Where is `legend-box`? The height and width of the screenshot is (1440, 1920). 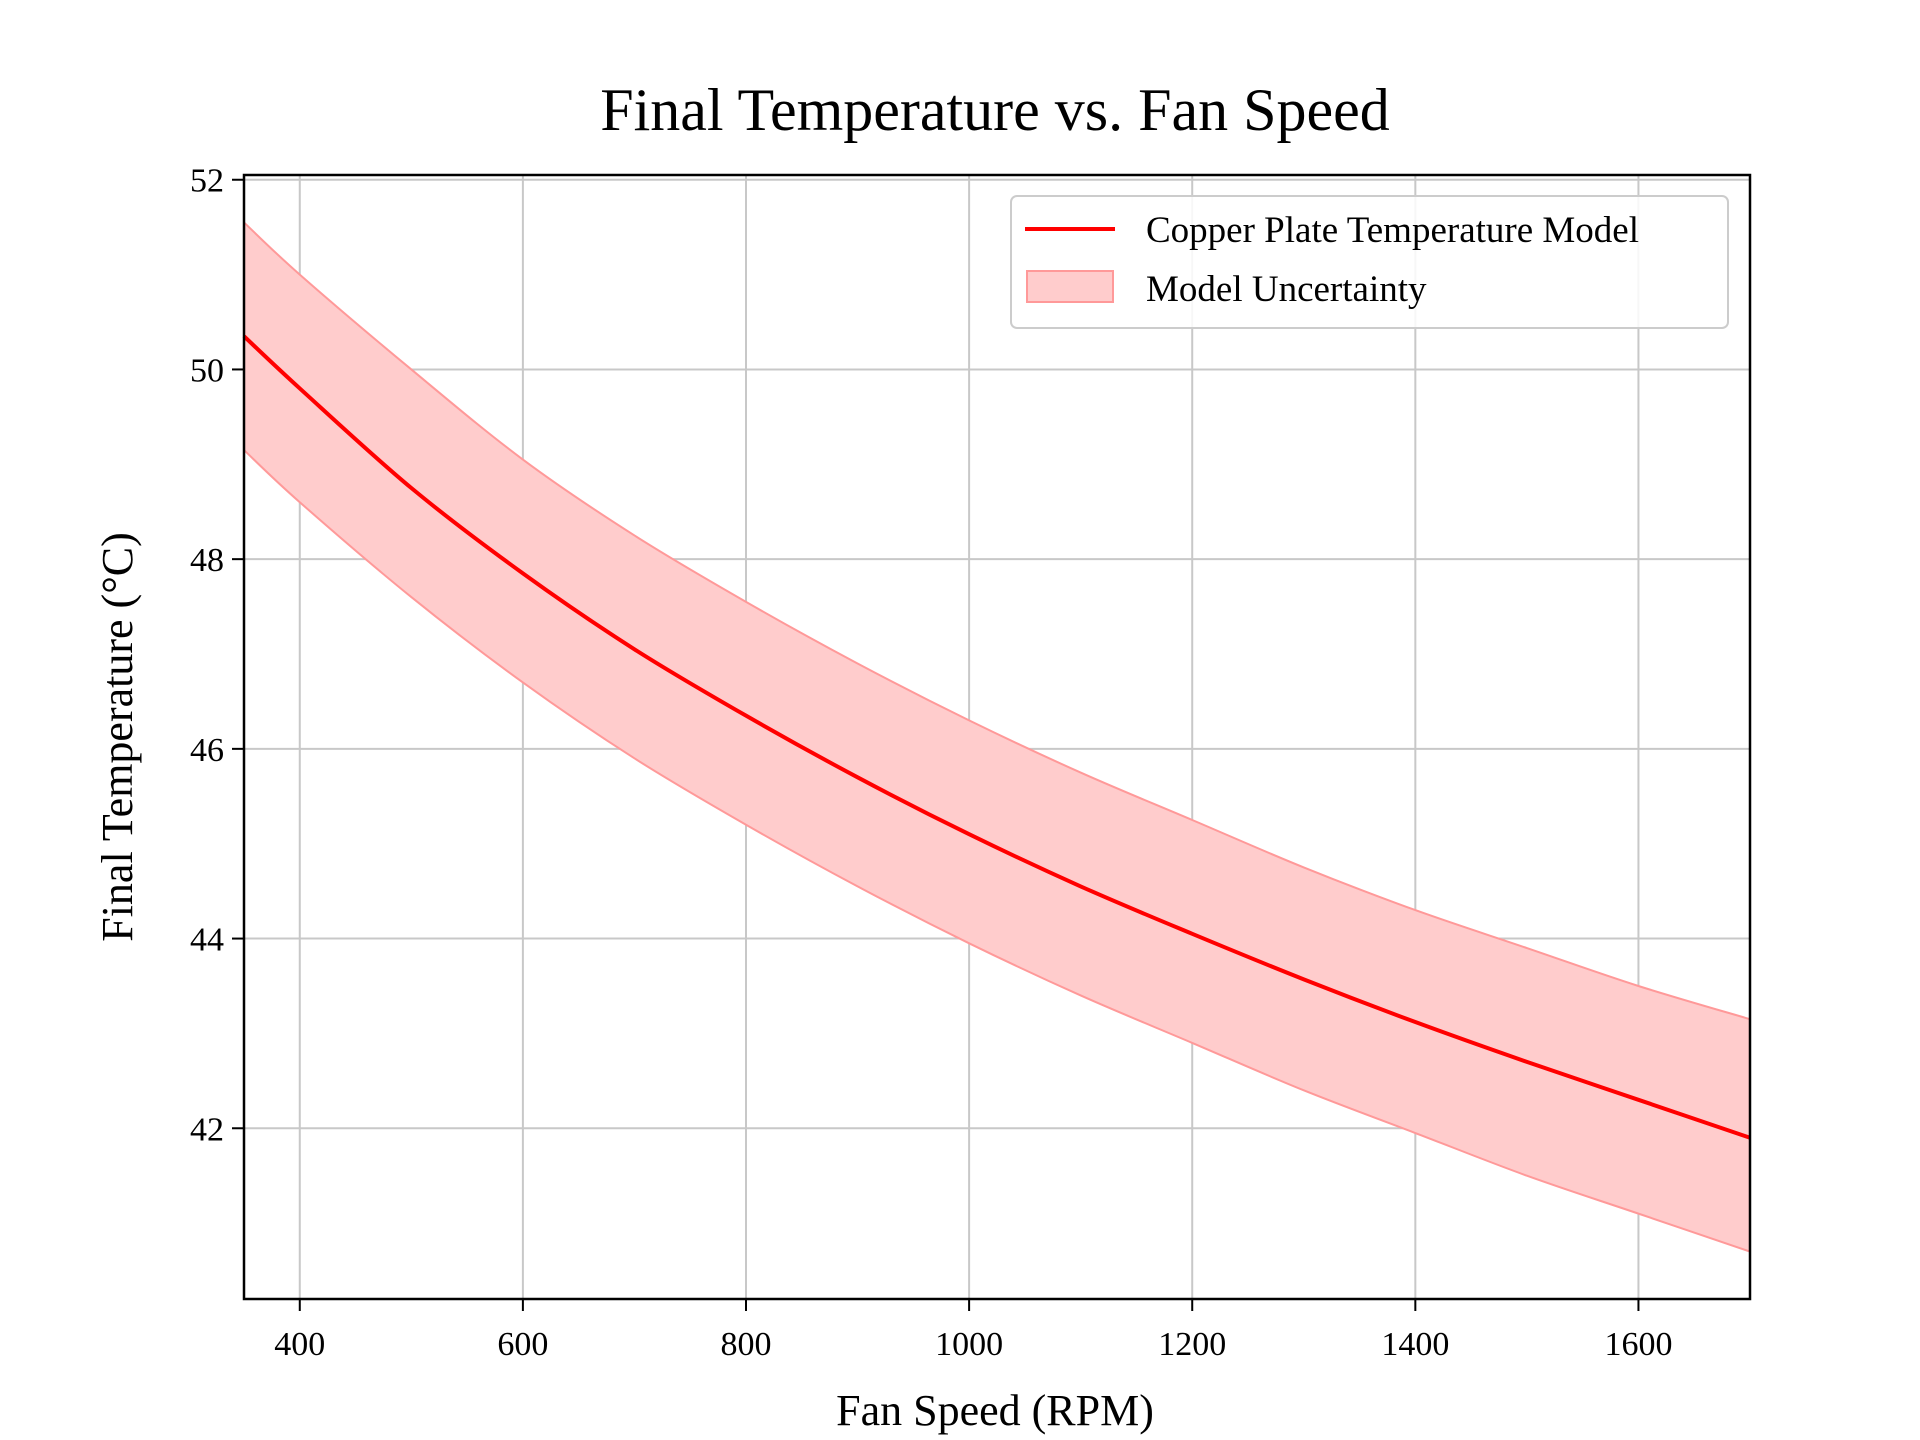
legend-box is located at coordinates (1369, 262).